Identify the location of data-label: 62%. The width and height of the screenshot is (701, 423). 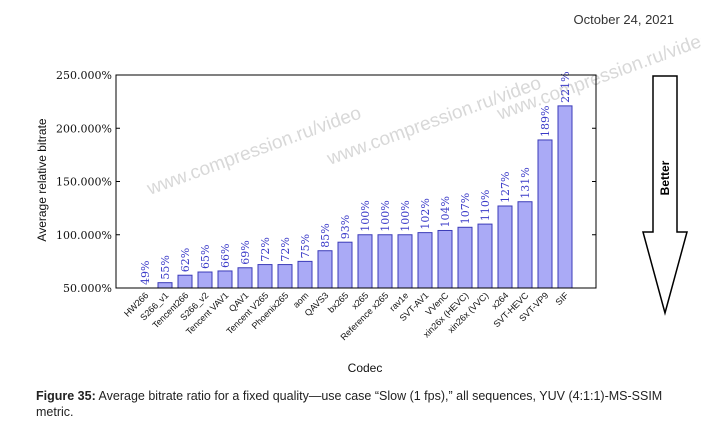
(185, 260).